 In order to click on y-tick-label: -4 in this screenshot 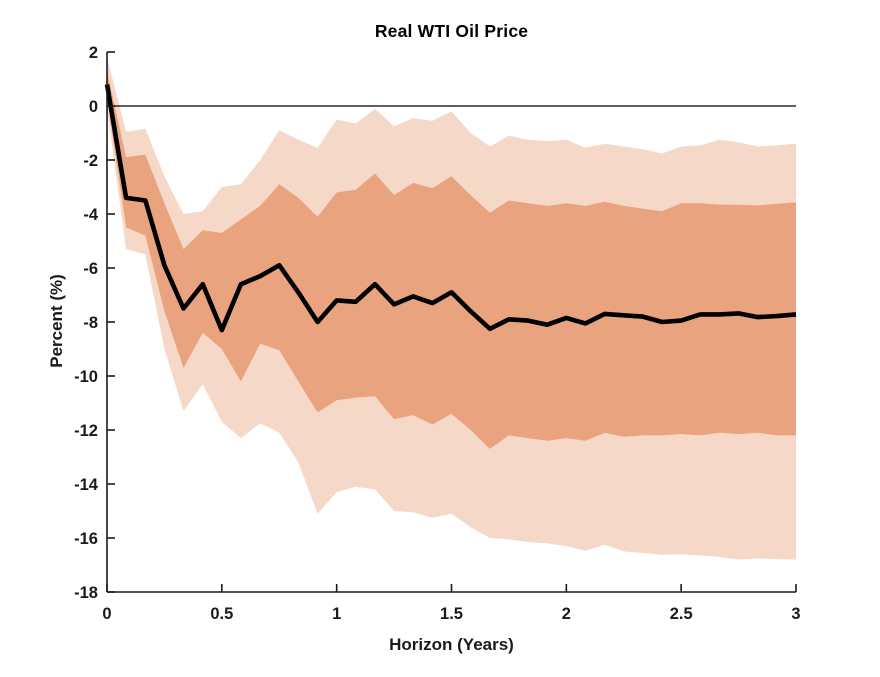, I will do `click(90, 215)`.